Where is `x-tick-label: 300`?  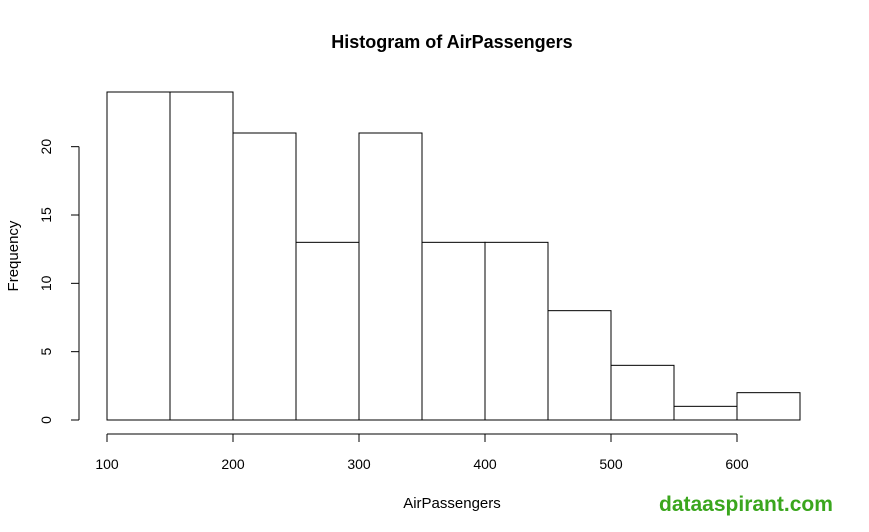 x-tick-label: 300 is located at coordinates (359, 464).